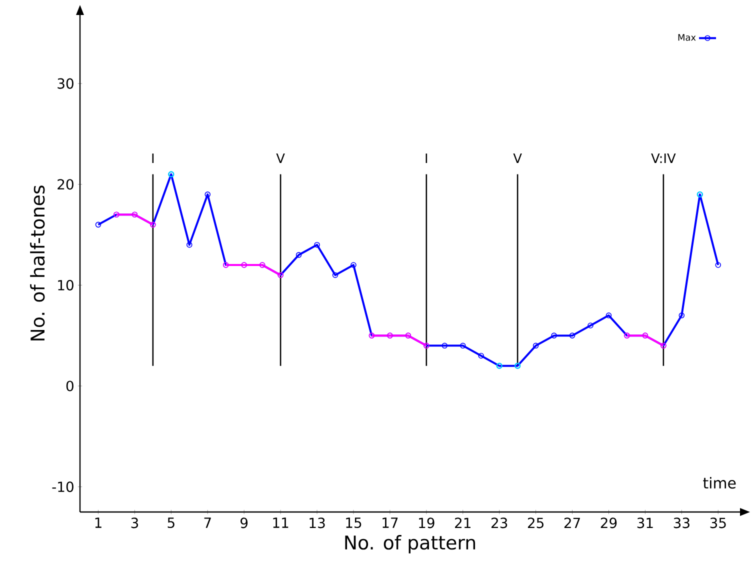  What do you see at coordinates (462, 523) in the screenshot?
I see `x-tick-label: 21` at bounding box center [462, 523].